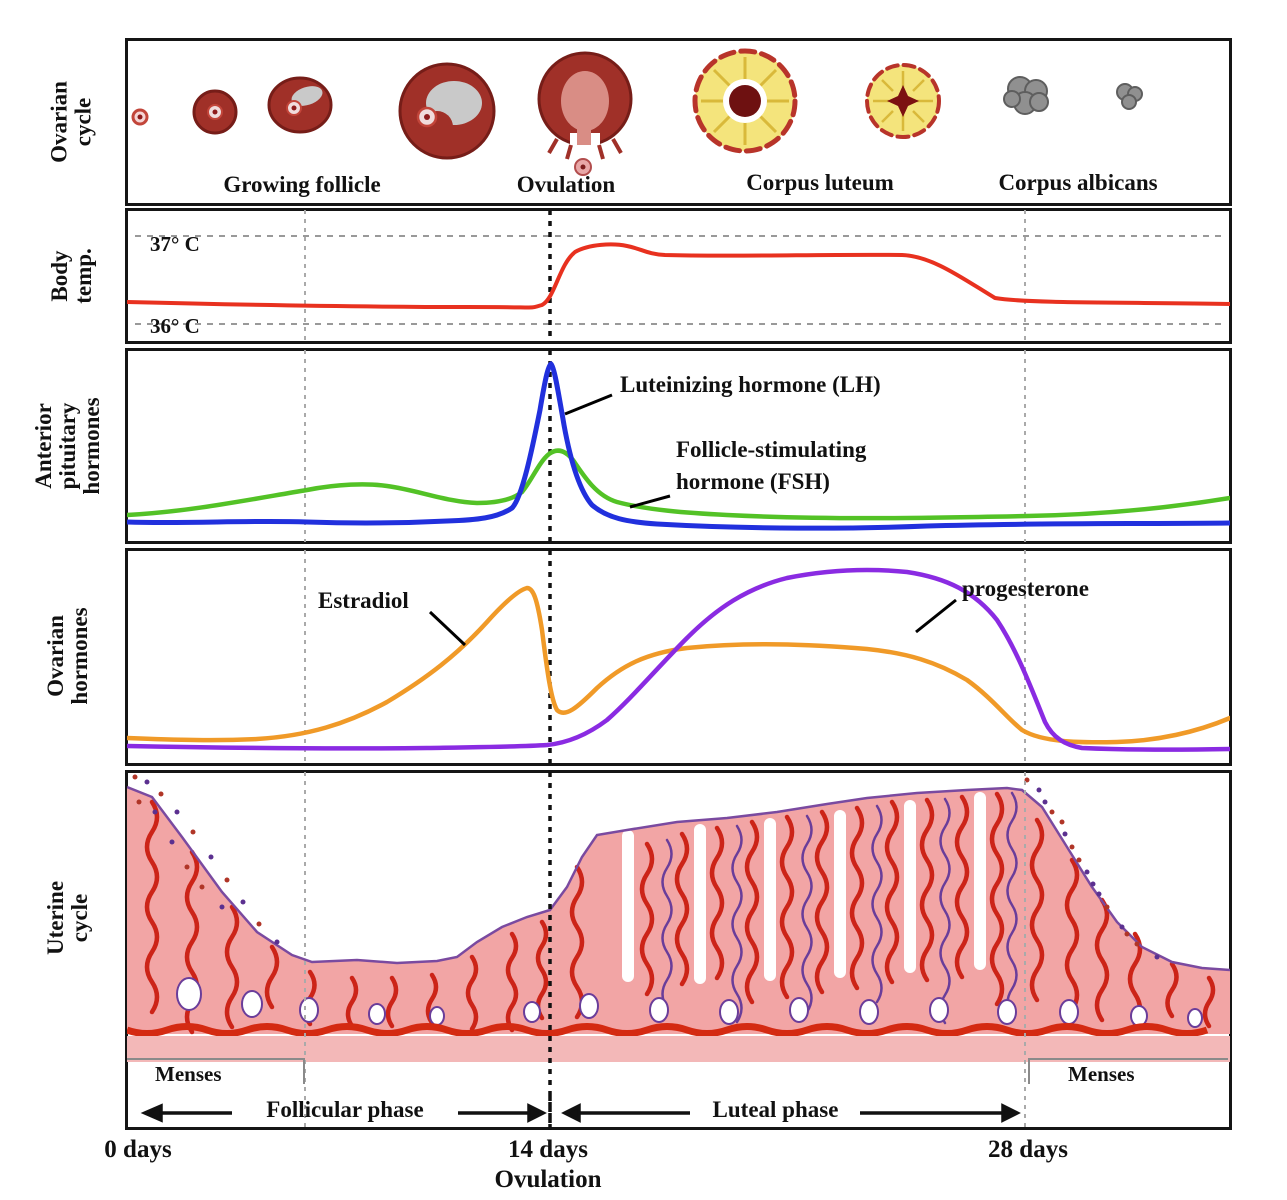 This screenshot has width=1287, height=1200. I want to click on label-lh: Luteinizing hormone (LH), so click(750, 384).